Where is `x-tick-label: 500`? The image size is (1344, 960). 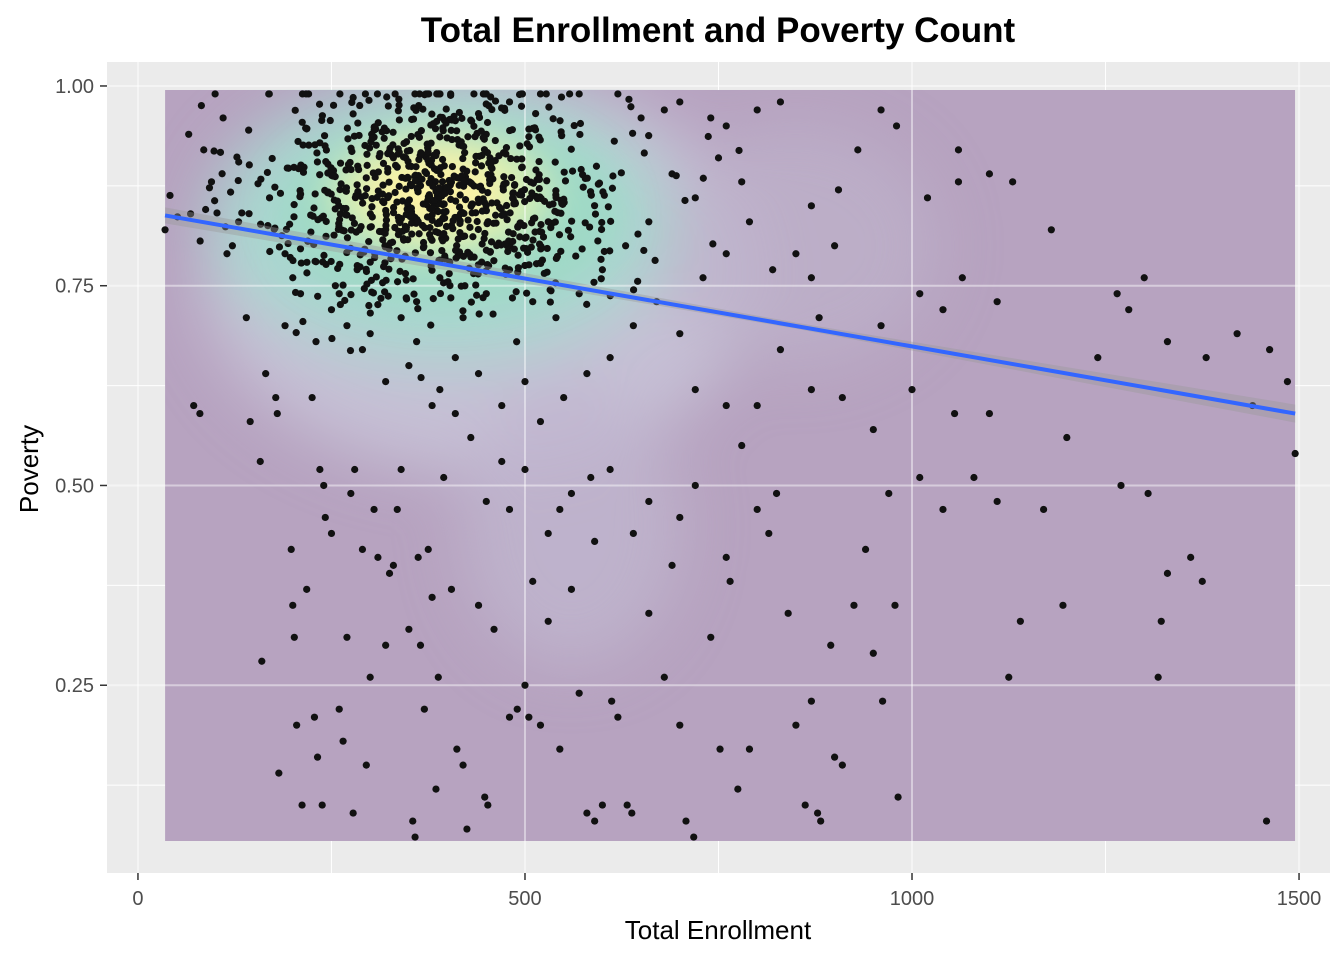
x-tick-label: 500 is located at coordinates (524, 899).